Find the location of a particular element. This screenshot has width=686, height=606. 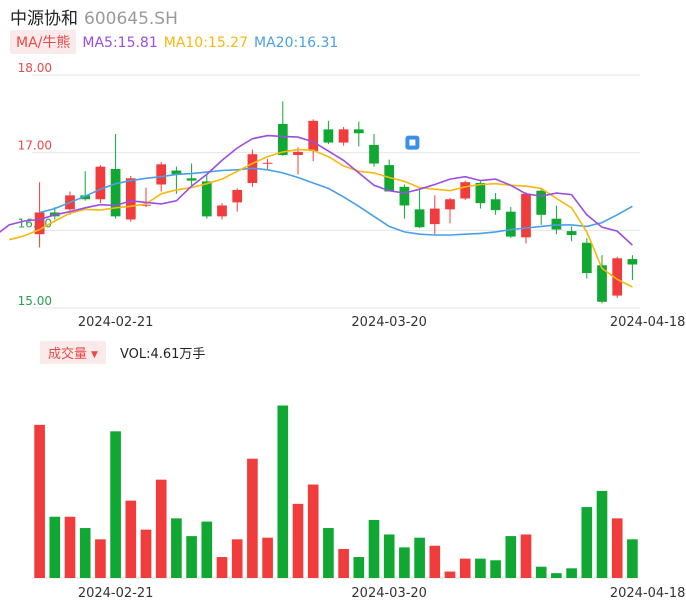

stock-header: 中源协和 600645.SH is located at coordinates (94, 16).